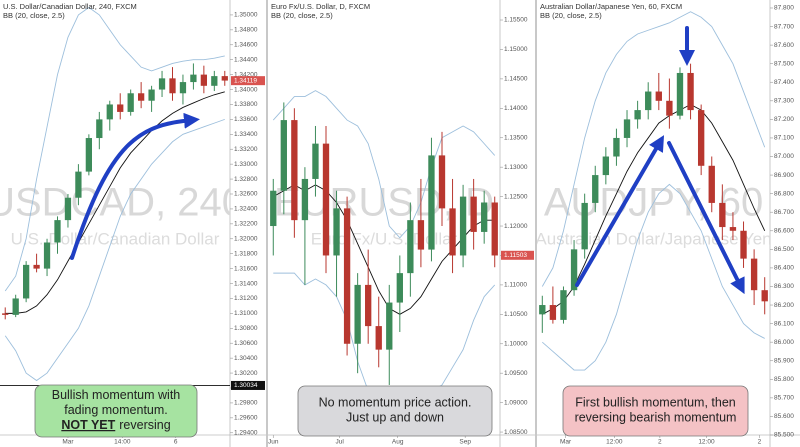  Describe the element at coordinates (516, 402) in the screenshot. I see `y-tick-label: 1.09000` at that location.